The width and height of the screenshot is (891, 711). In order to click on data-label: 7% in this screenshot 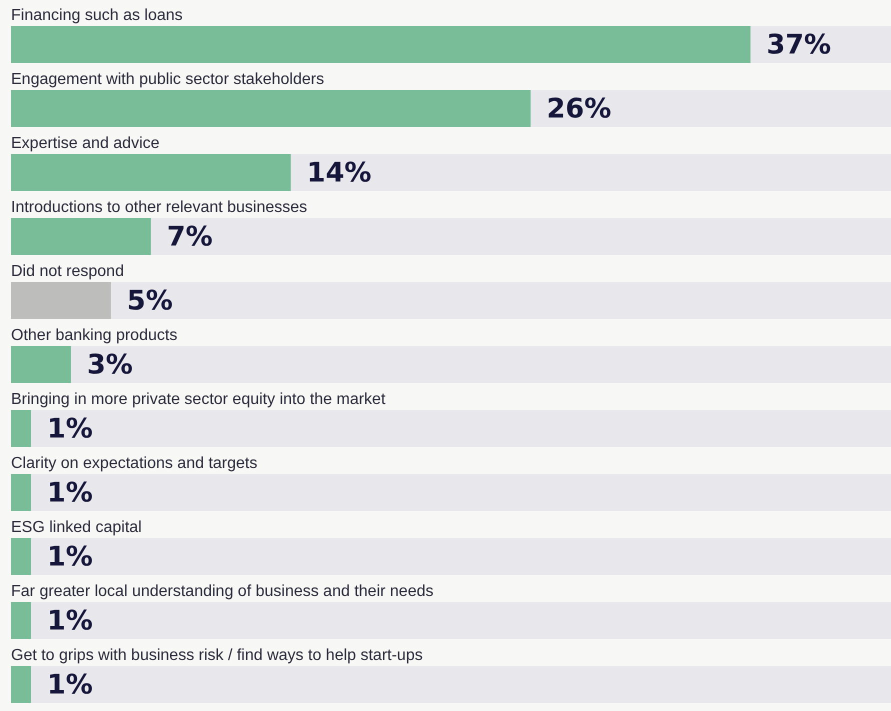, I will do `click(189, 237)`.